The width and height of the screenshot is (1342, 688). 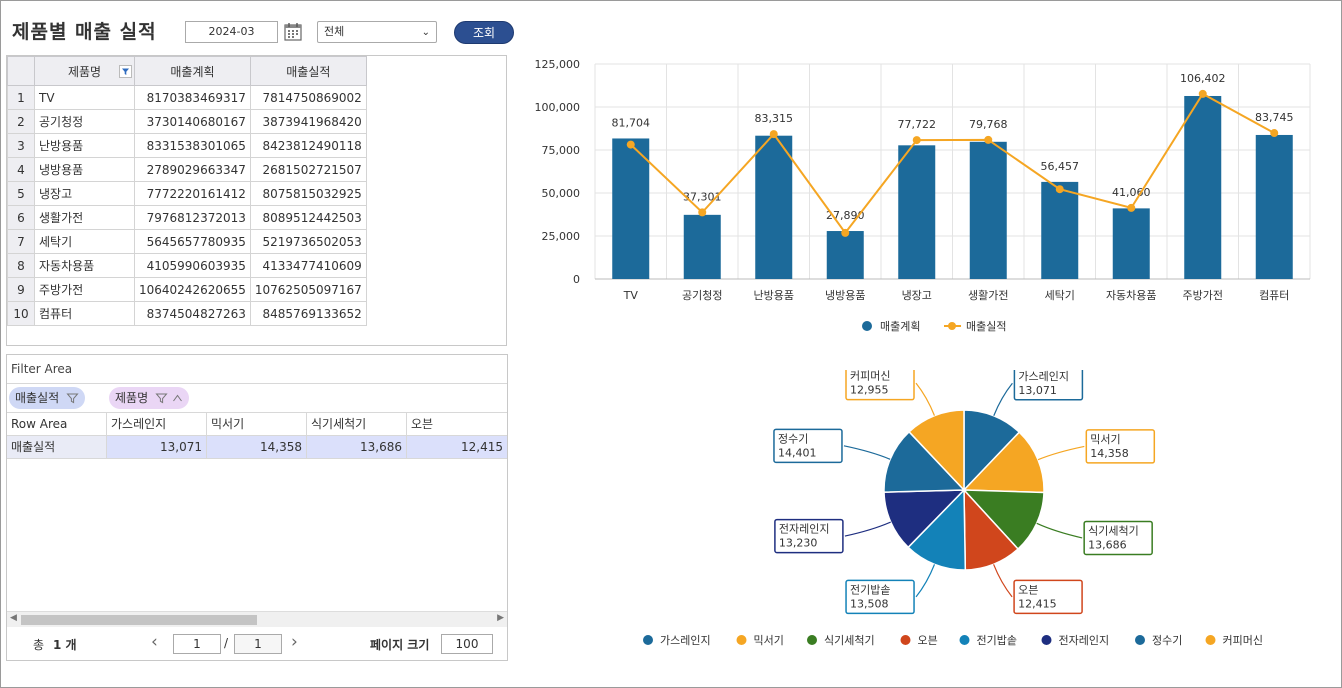 I want to click on scrollbar-thumb, so click(x=139, y=620).